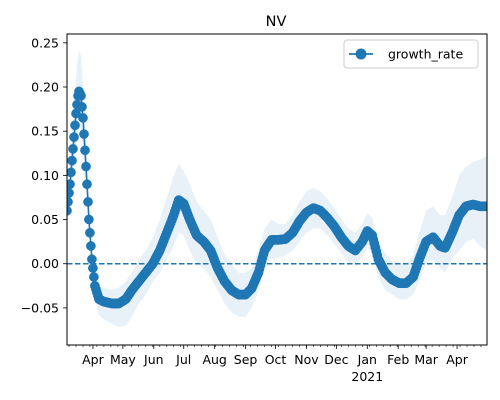  I want to click on legend-frame, so click(411, 54).